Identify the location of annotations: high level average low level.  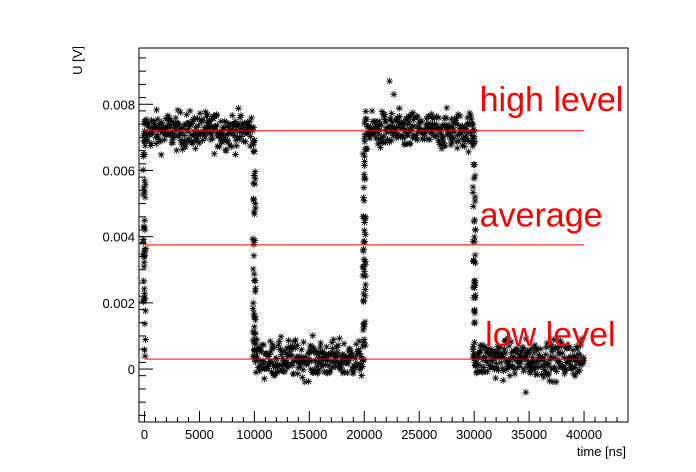
(552, 217).